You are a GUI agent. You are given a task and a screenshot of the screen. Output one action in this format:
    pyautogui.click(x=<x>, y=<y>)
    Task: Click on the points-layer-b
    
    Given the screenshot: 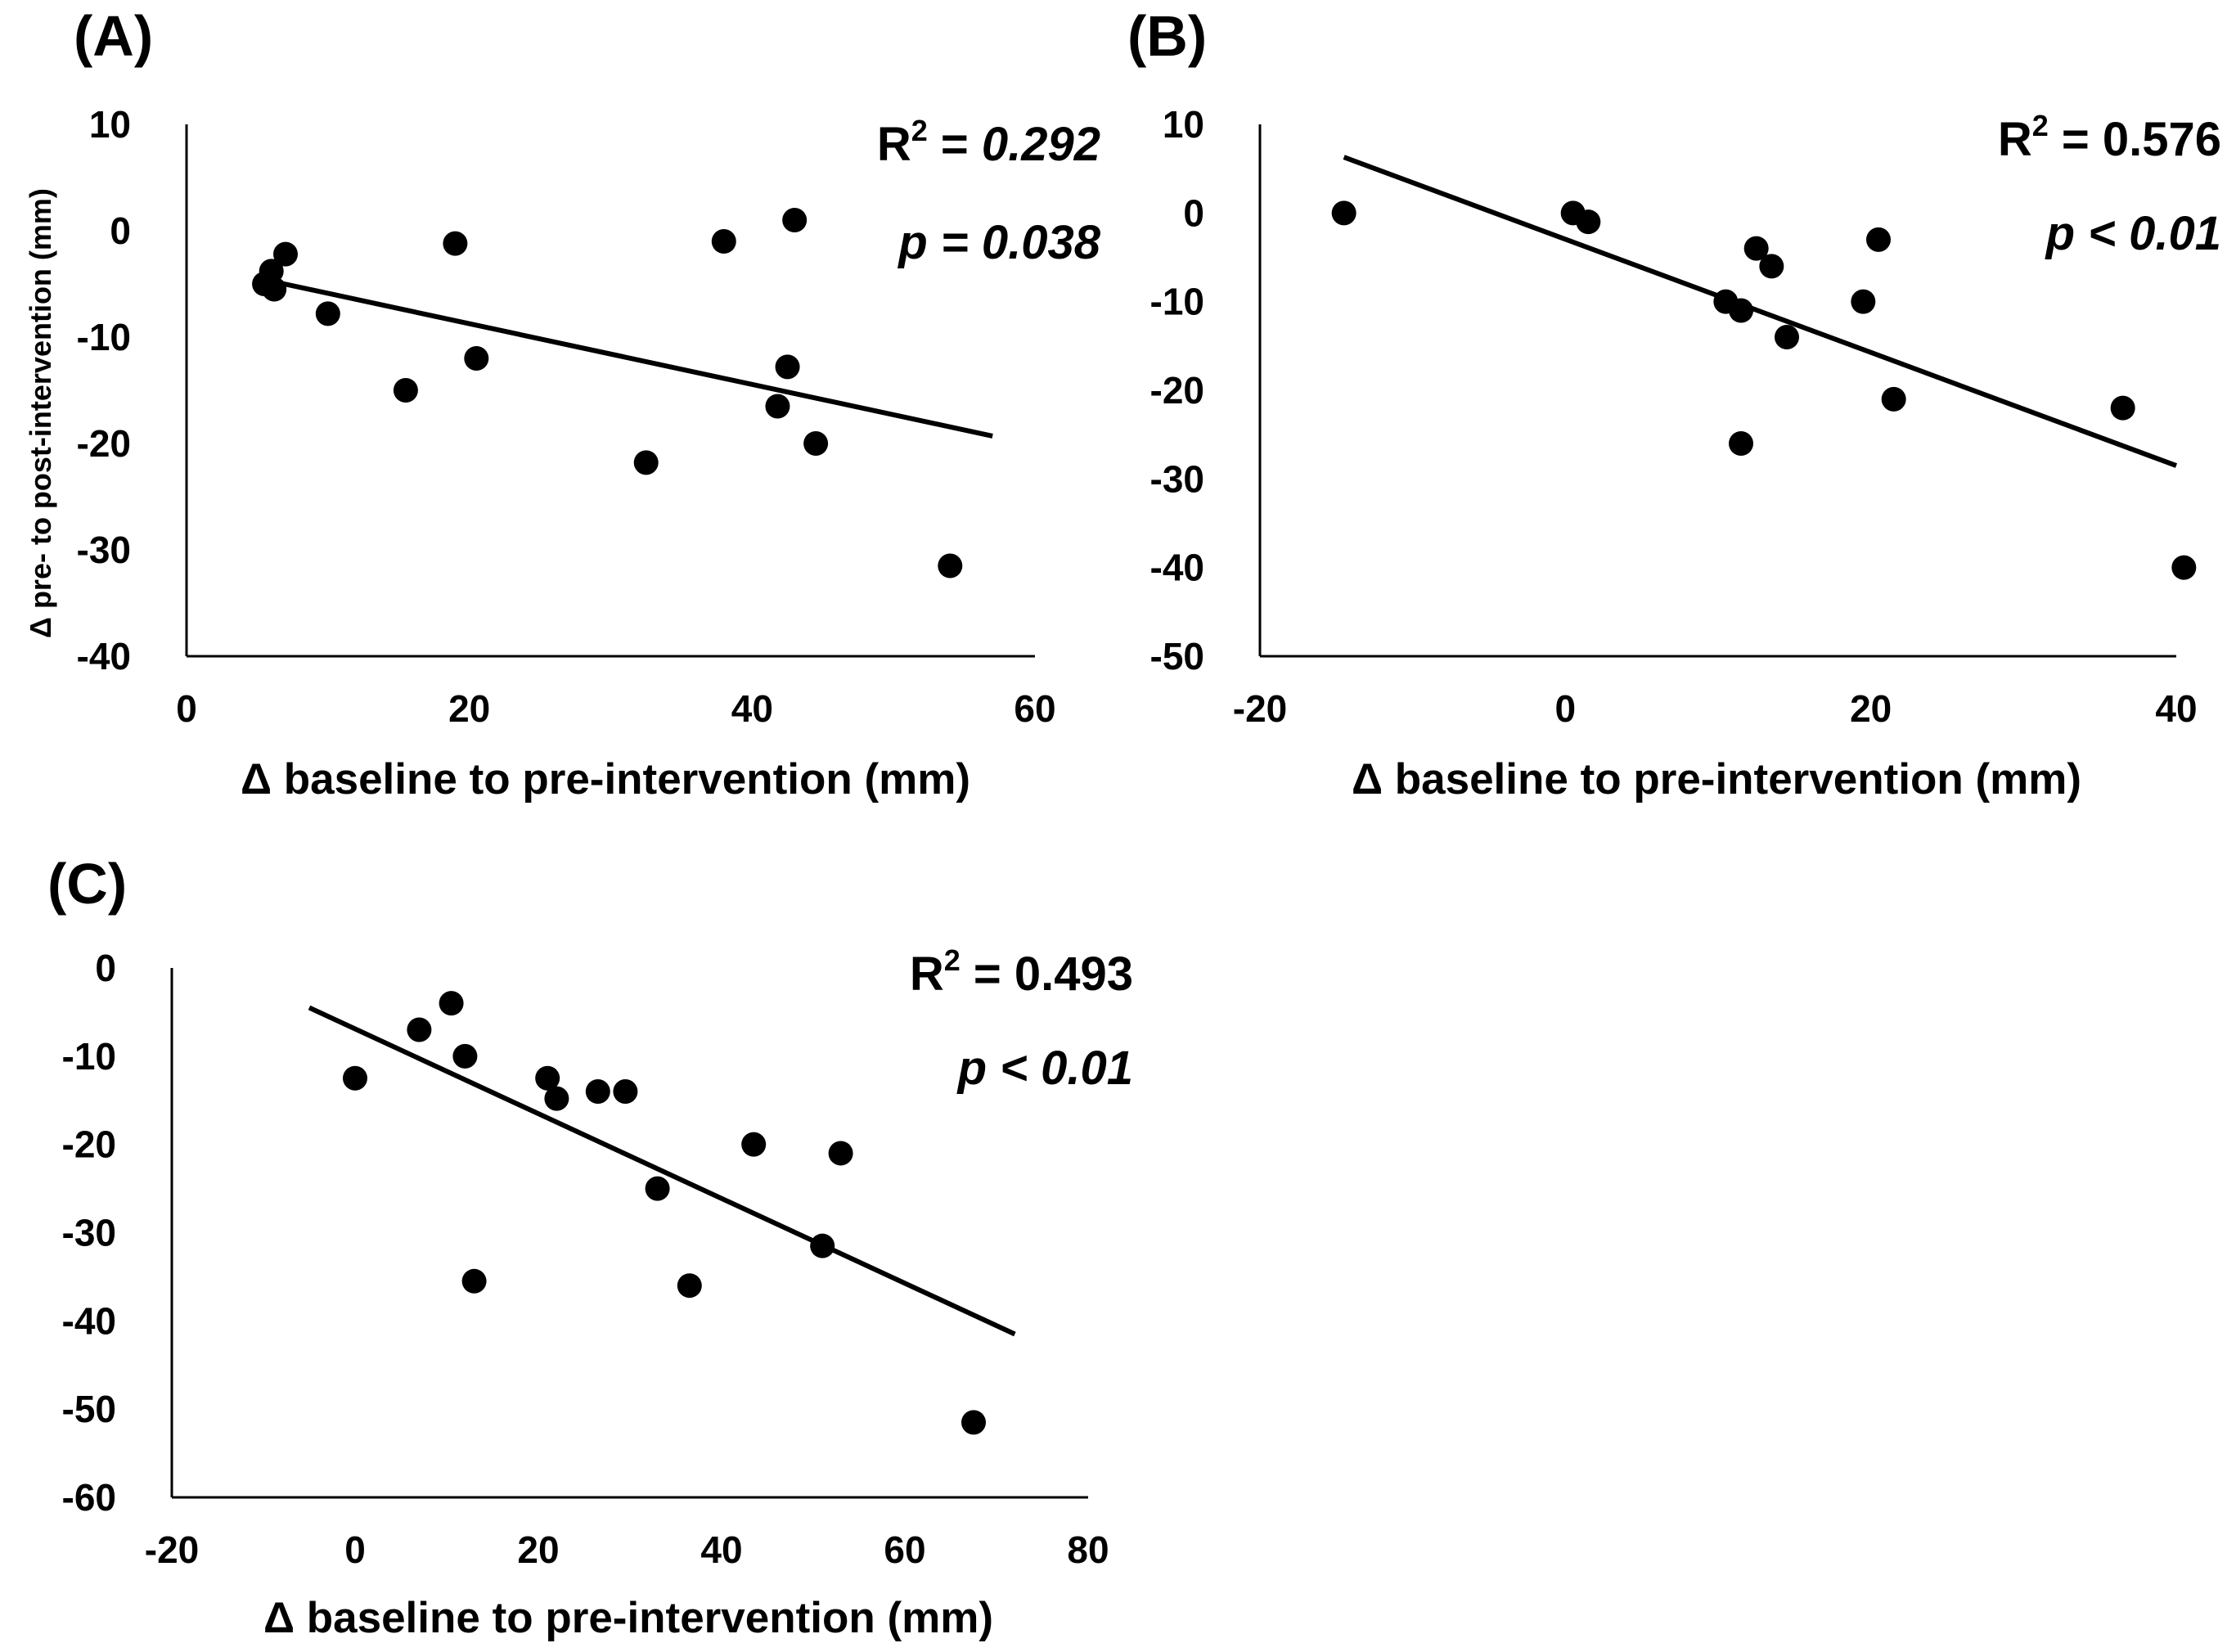 What is the action you would take?
    pyautogui.click(x=1764, y=390)
    